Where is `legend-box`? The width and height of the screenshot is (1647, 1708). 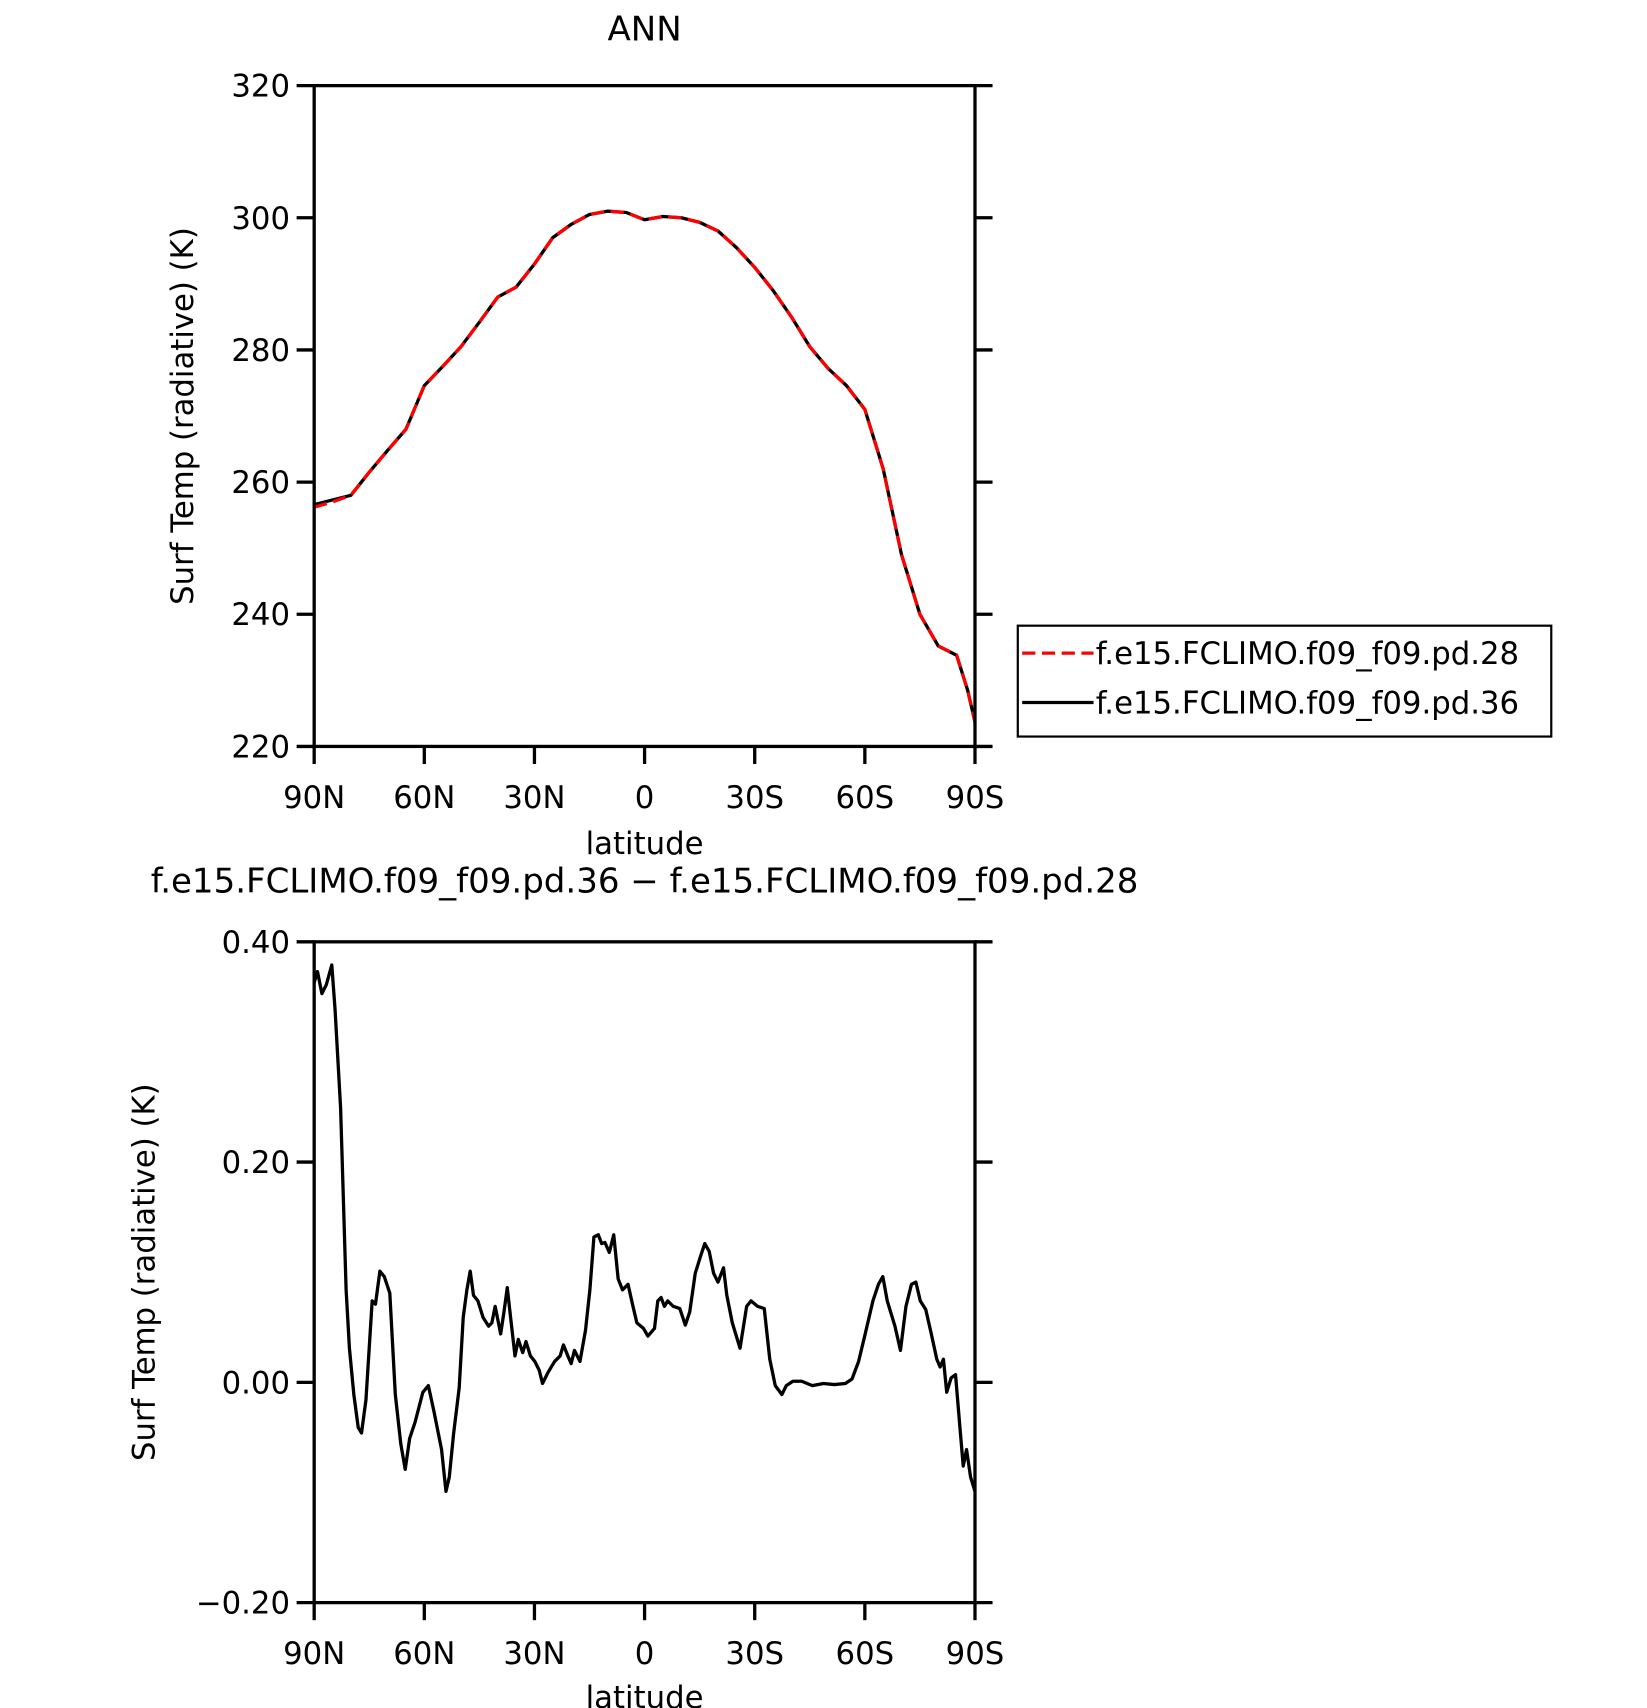 legend-box is located at coordinates (1284, 681).